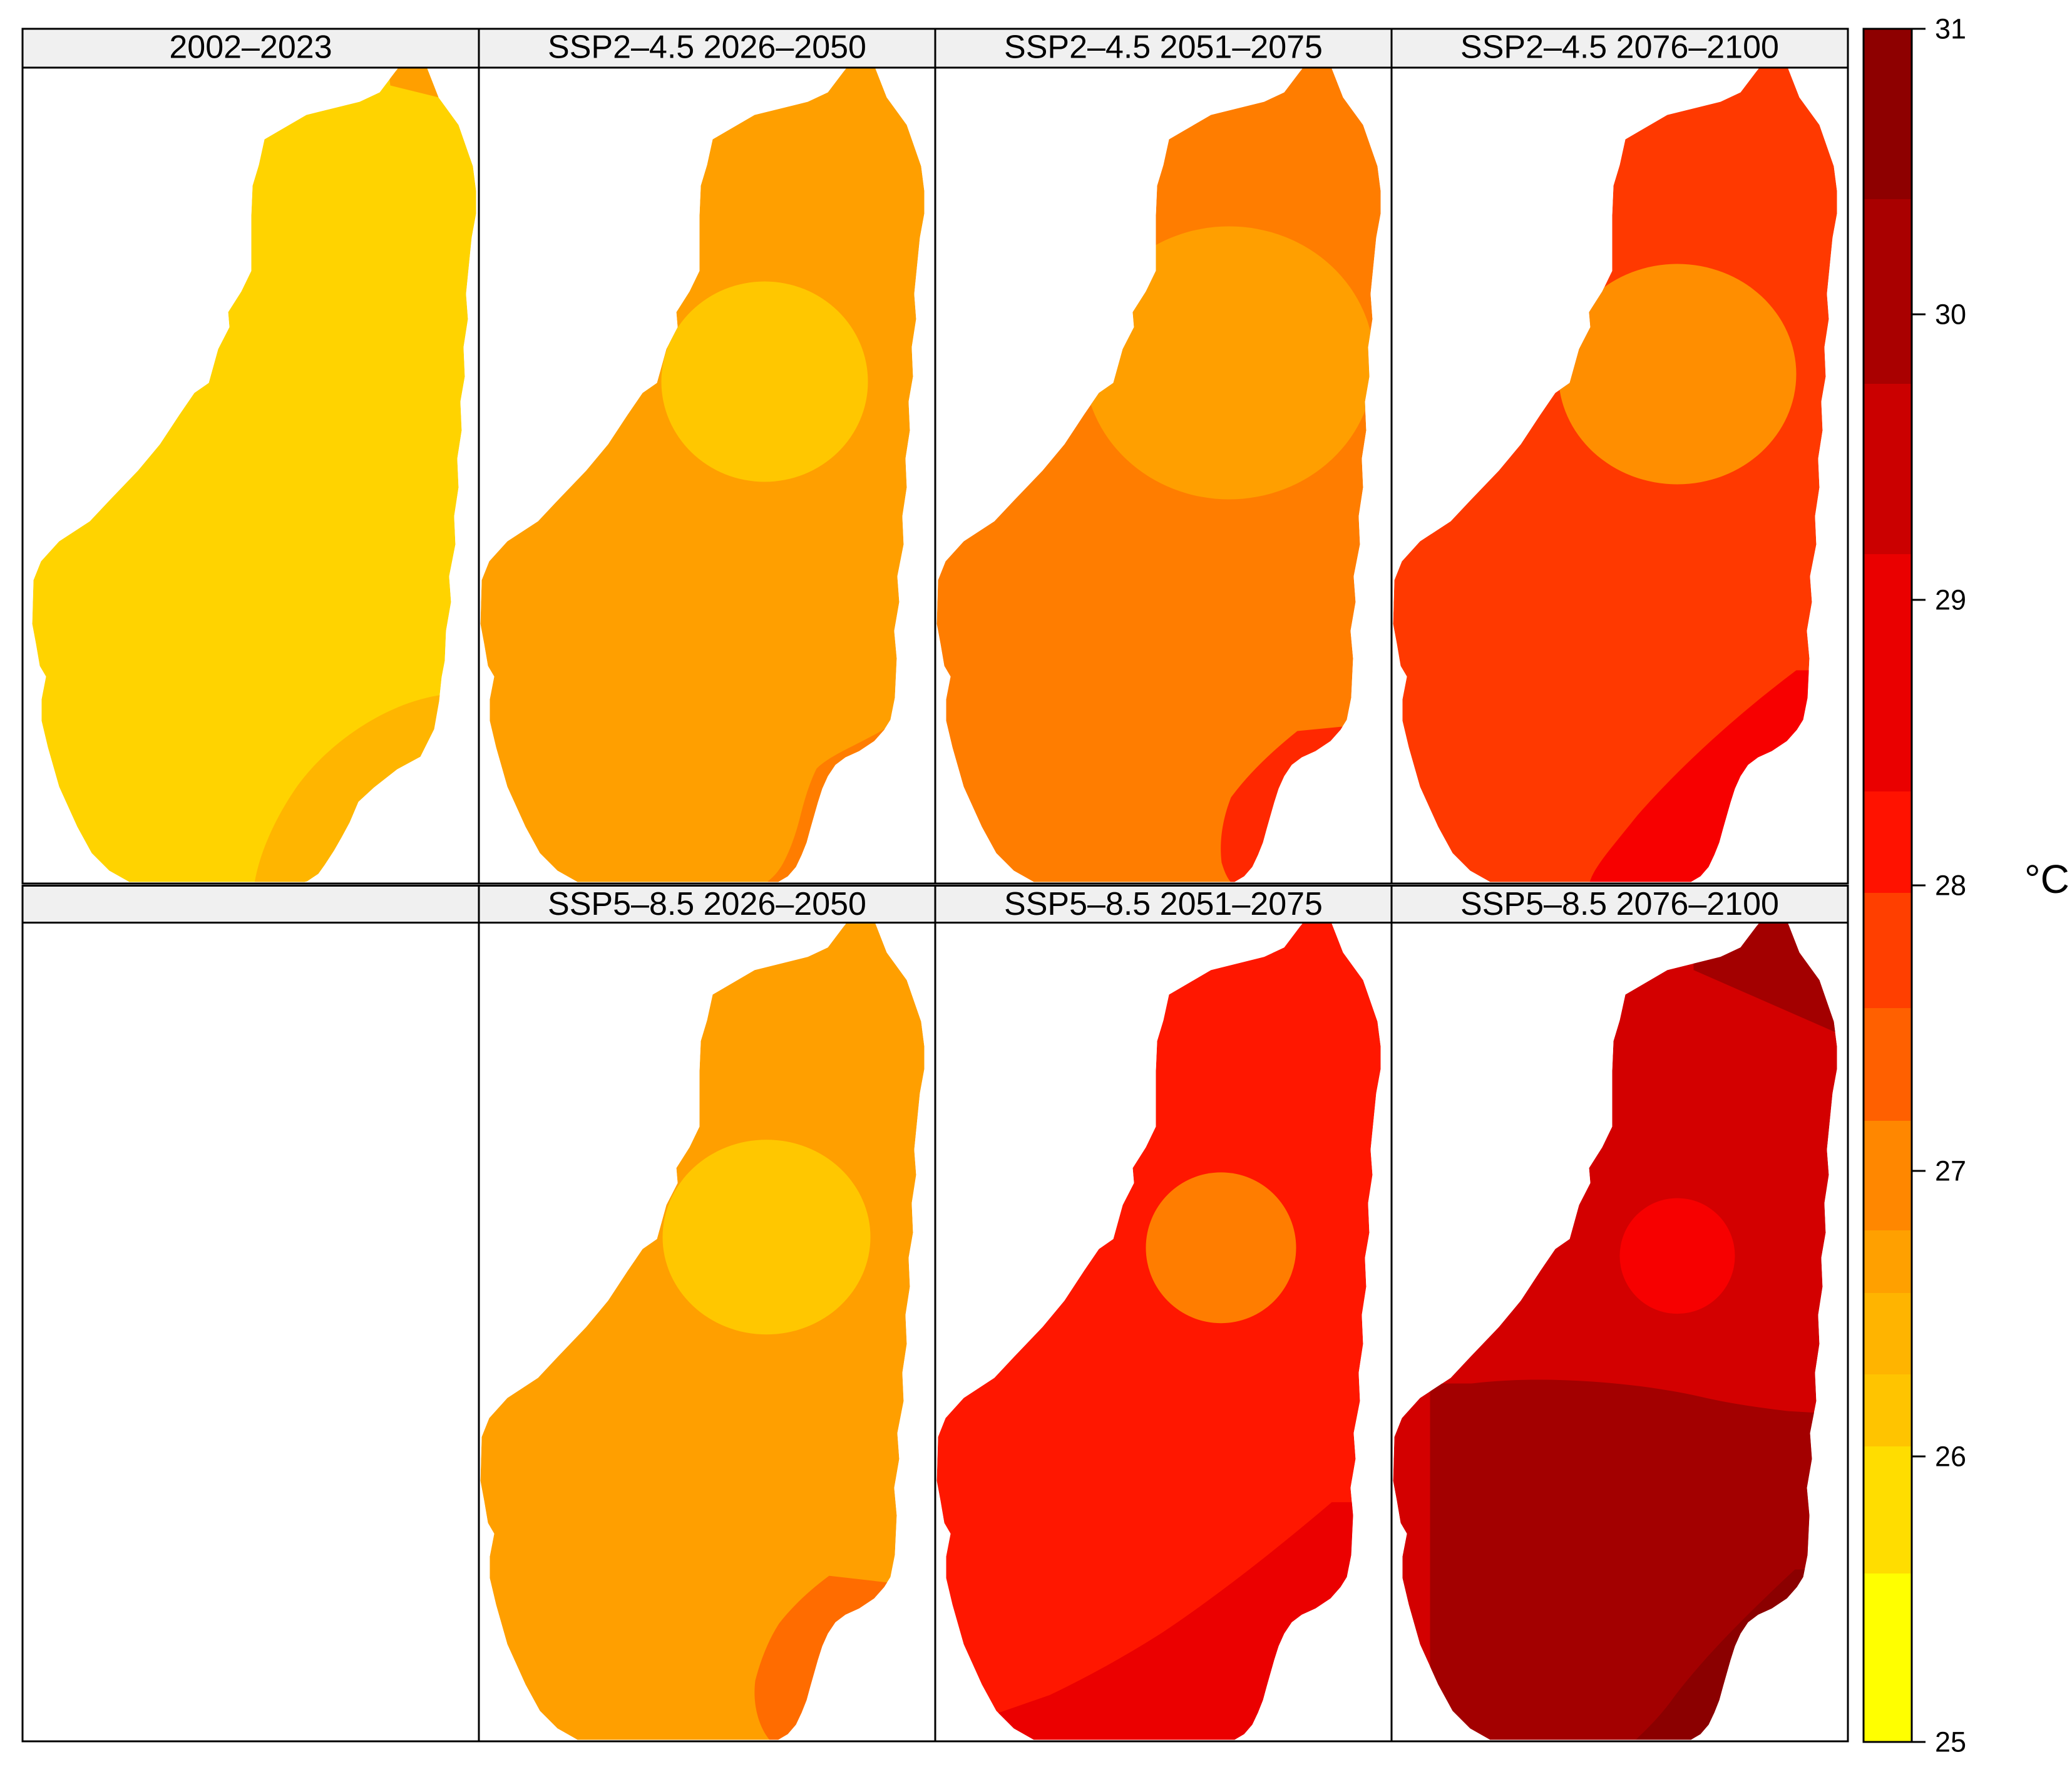 The width and height of the screenshot is (2072, 1772). What do you see at coordinates (707, 904) in the screenshot?
I see `svg-text: SSP5–8.5 2026–2050` at bounding box center [707, 904].